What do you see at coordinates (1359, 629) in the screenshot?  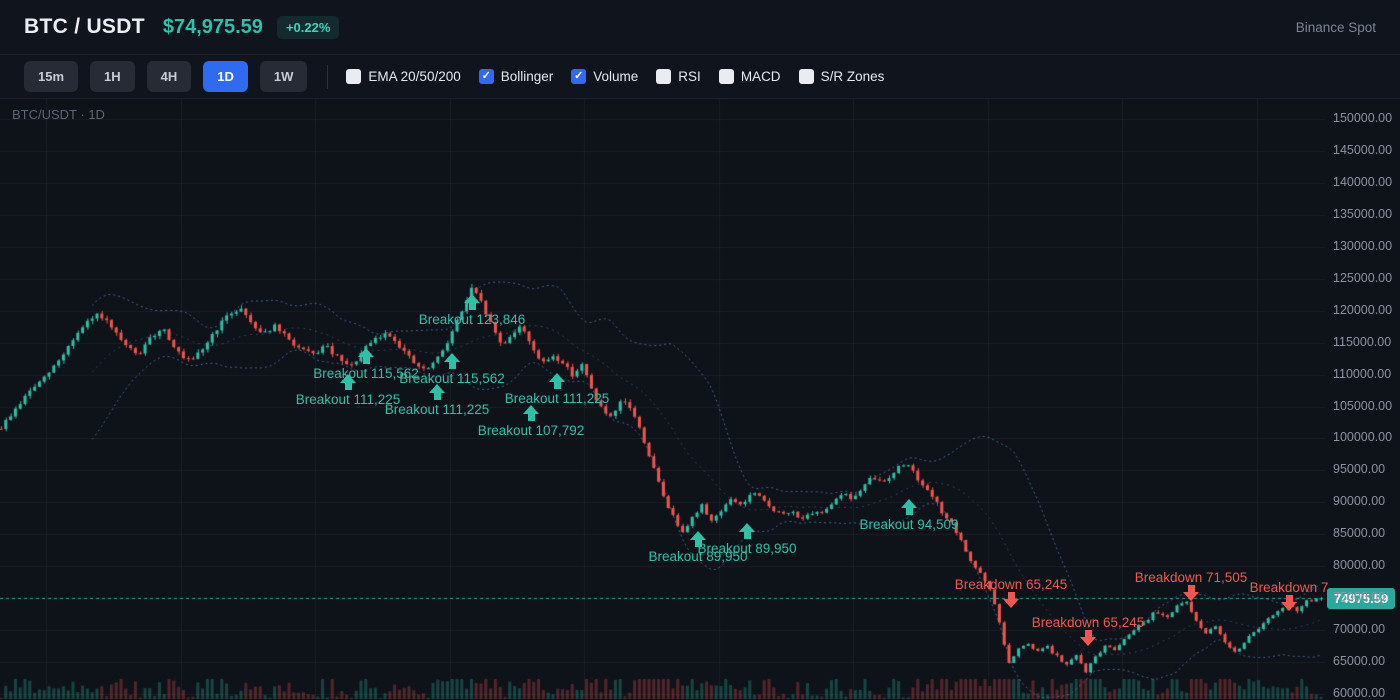 I see `axis-price-label: 70000.00` at bounding box center [1359, 629].